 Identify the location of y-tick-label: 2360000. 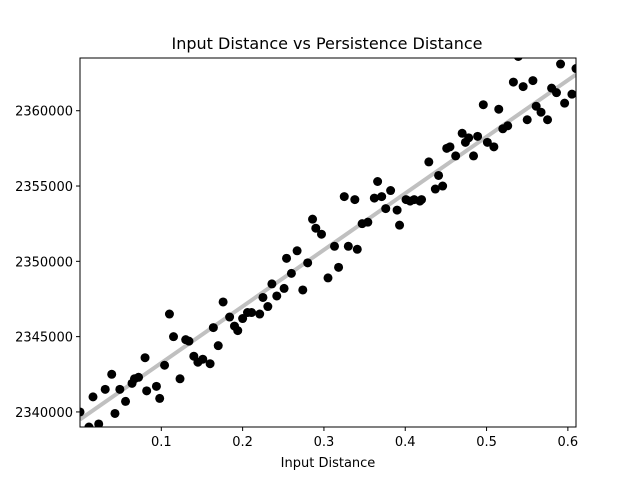
(44, 112).